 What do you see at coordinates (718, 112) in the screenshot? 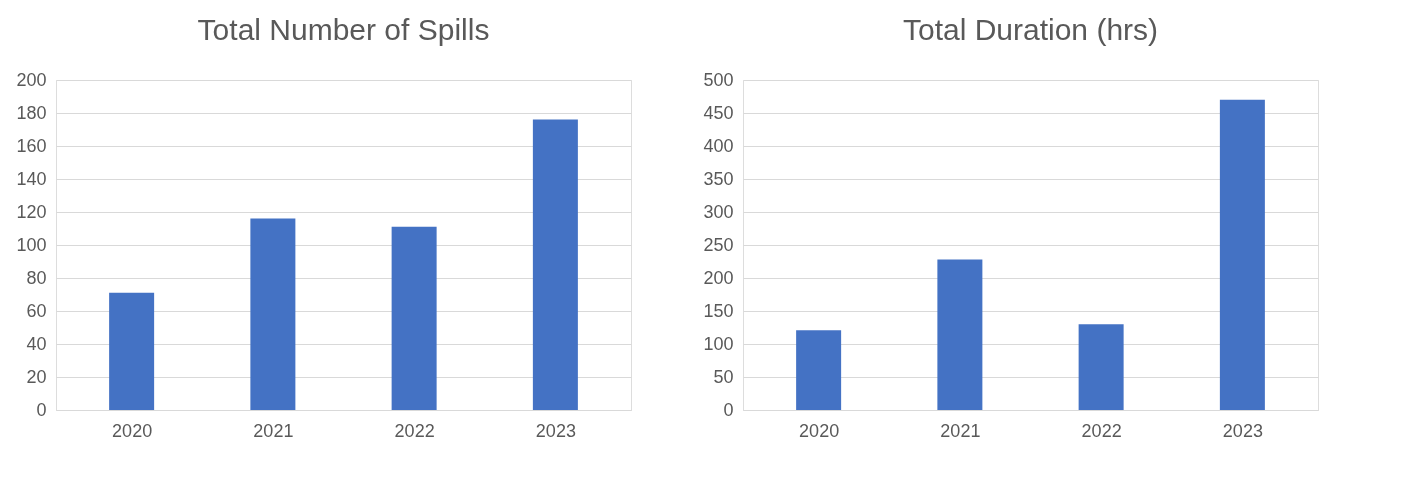
I see `y-tick-label: 450` at bounding box center [718, 112].